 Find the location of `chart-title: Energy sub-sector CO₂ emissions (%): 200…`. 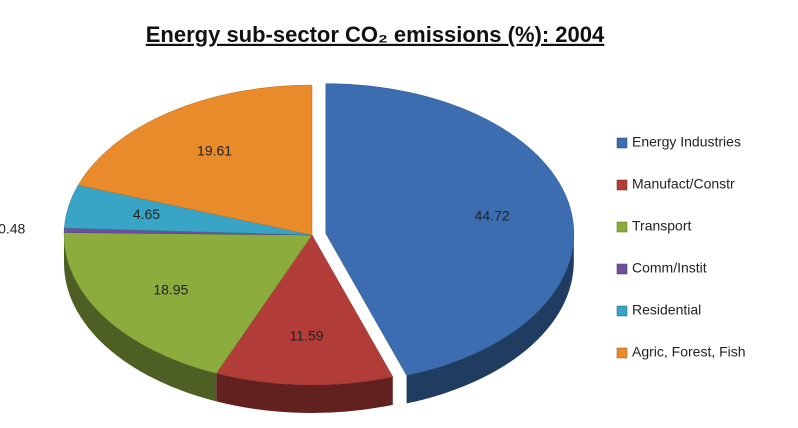

chart-title: Energy sub-sector CO₂ emissions (%): 200… is located at coordinates (375, 34).